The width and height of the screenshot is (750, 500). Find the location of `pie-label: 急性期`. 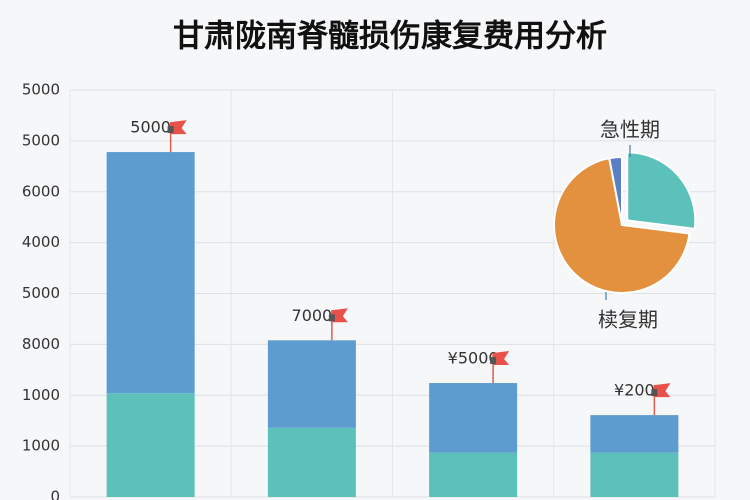

pie-label: 急性期 is located at coordinates (630, 130).